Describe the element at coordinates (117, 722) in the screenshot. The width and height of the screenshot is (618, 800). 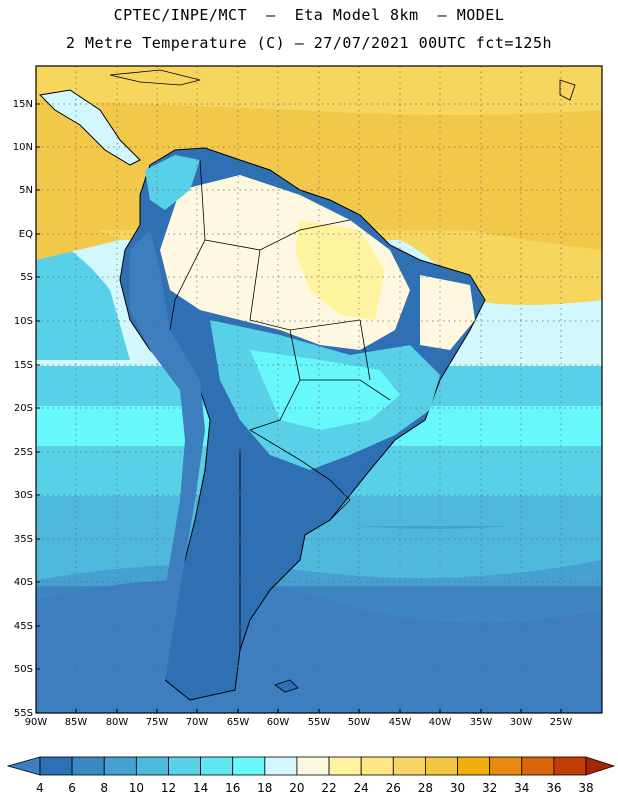
I see `lon-label: 80W` at that location.